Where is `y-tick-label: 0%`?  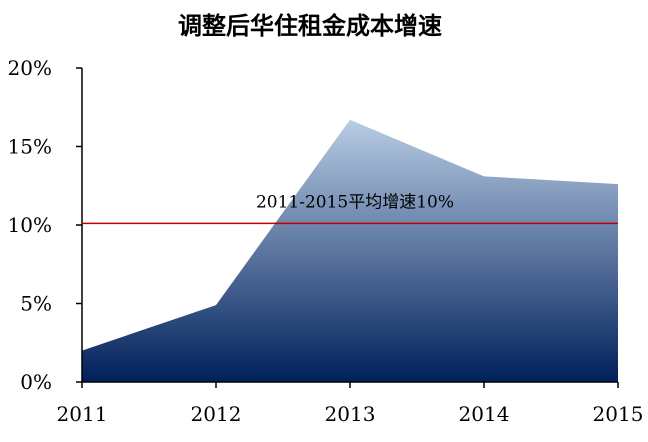 y-tick-label: 0% is located at coordinates (36, 382).